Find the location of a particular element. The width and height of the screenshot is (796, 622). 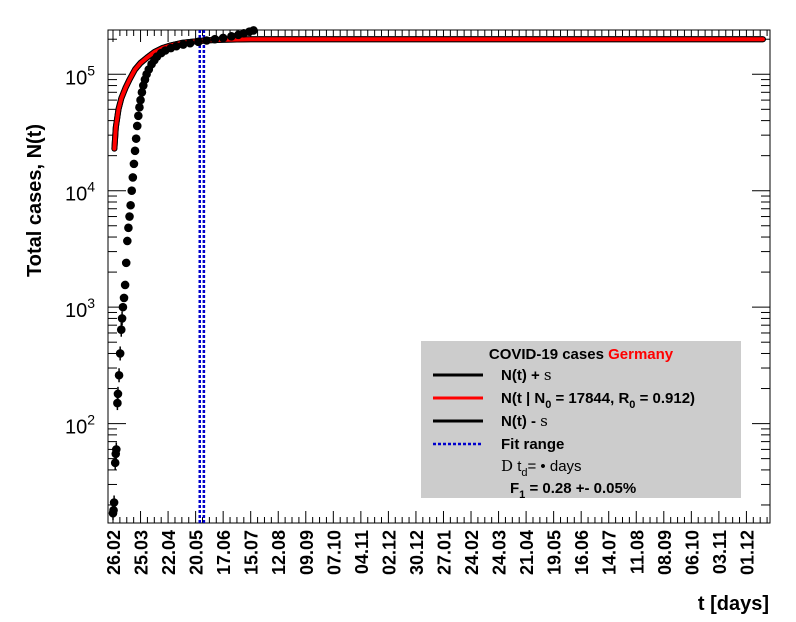

x-tick-label: 03.11 is located at coordinates (720, 552).